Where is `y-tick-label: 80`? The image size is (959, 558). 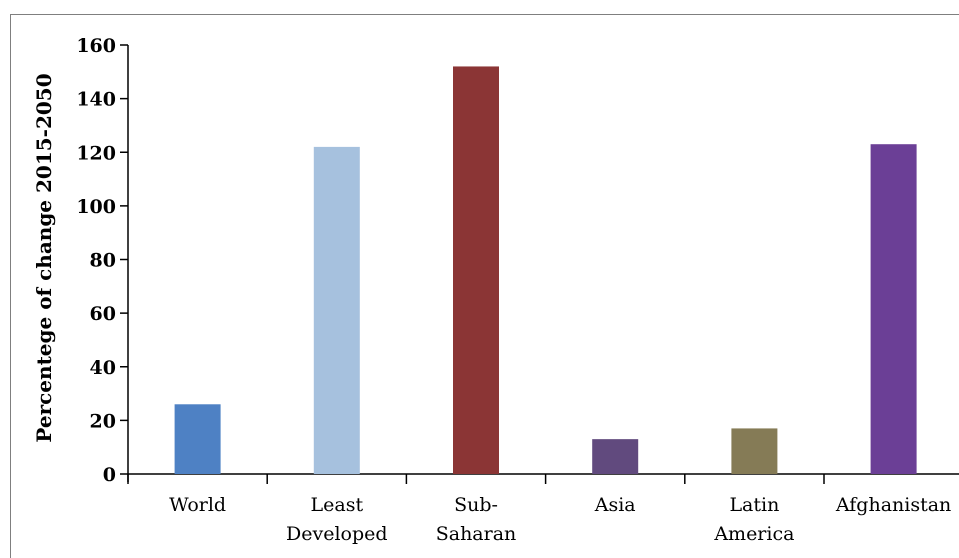
y-tick-label: 80 is located at coordinates (103, 261).